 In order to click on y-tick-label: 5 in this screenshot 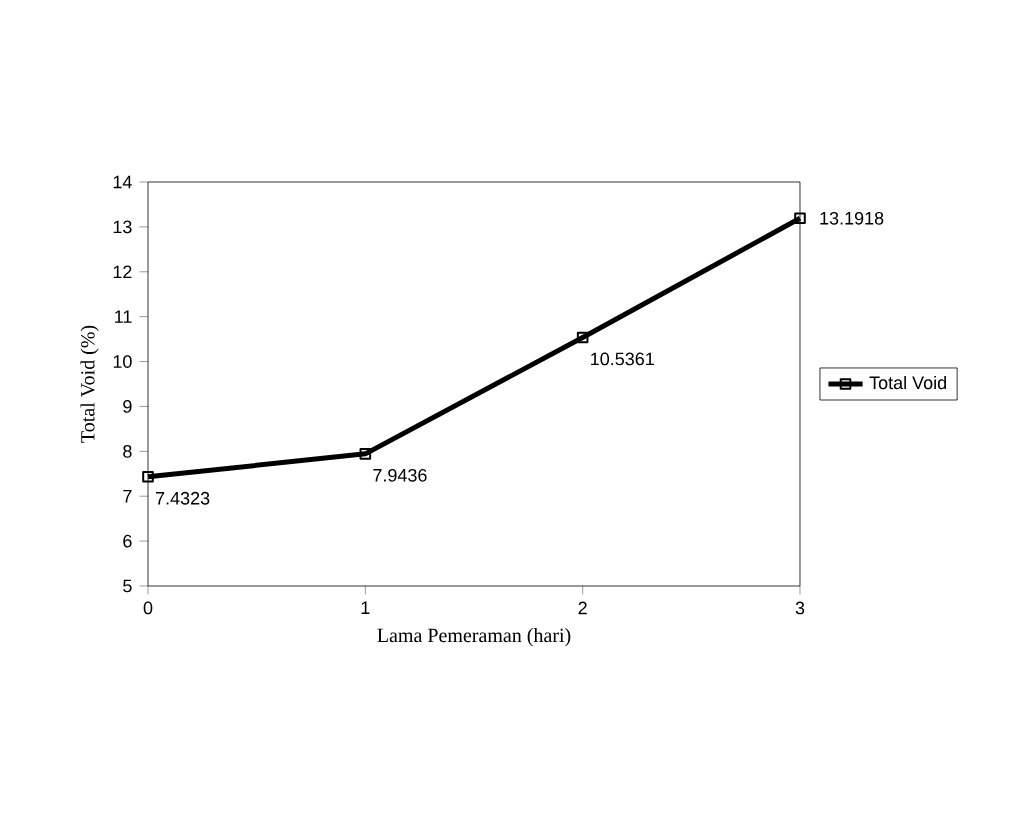, I will do `click(127, 586)`.